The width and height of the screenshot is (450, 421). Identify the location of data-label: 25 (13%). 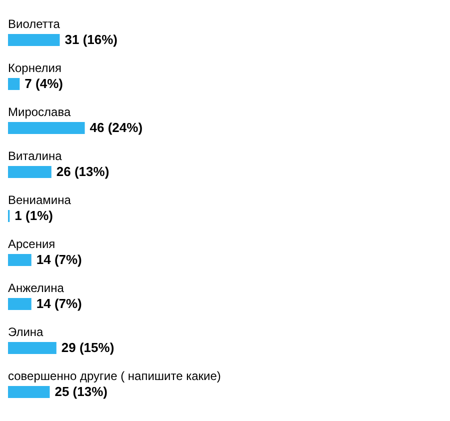
(81, 391).